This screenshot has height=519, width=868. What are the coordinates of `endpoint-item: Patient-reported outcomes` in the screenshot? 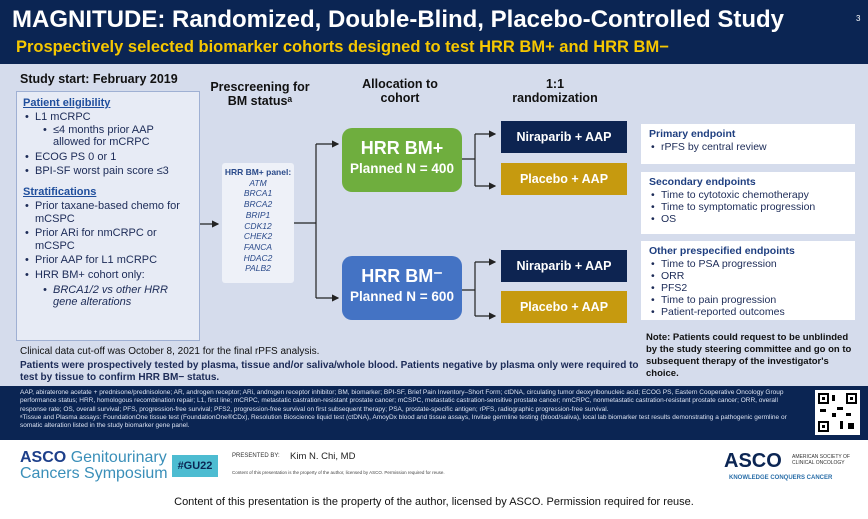 It's located at (748, 312).